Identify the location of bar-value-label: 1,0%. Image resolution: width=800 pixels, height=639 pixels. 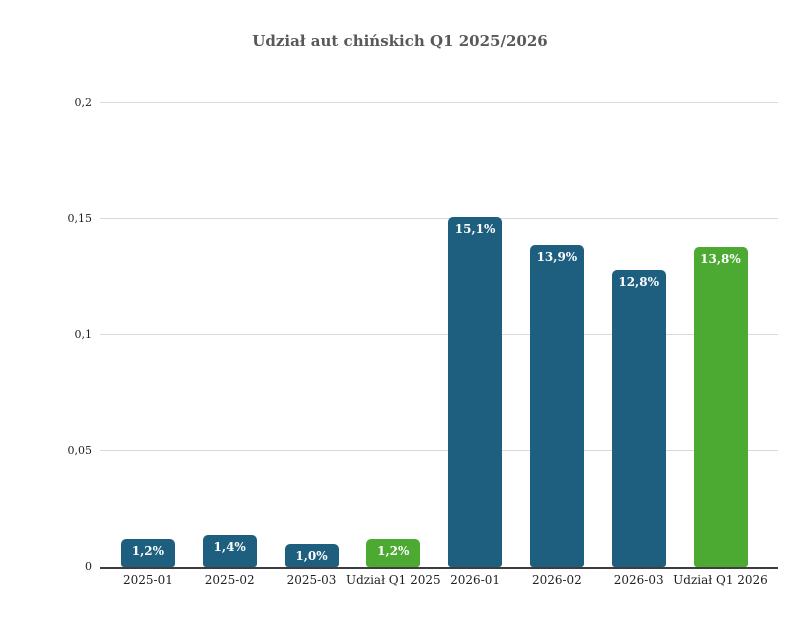
(311, 555).